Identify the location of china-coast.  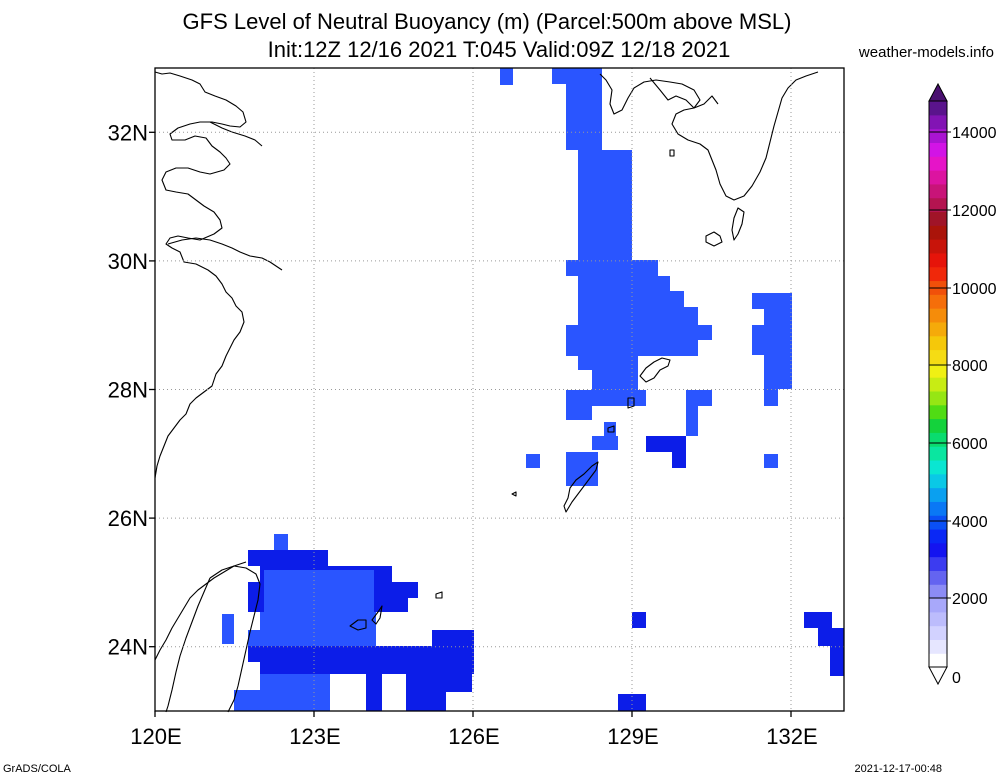
(200, 275).